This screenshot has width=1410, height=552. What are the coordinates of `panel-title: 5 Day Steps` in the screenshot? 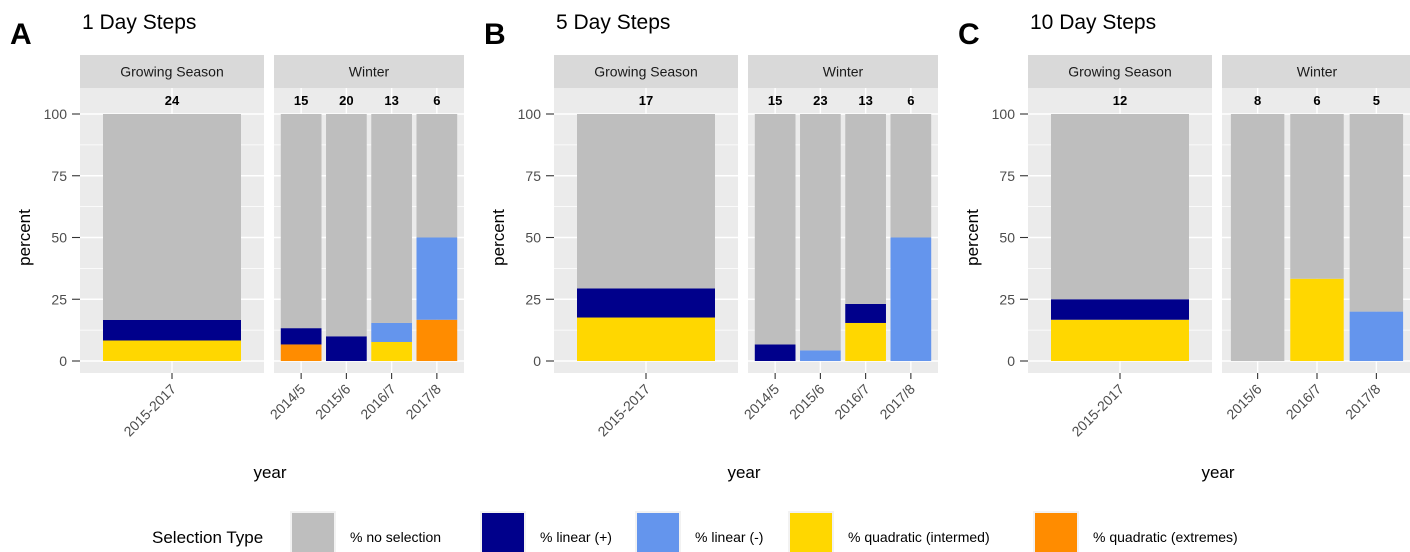 It's located at (613, 22).